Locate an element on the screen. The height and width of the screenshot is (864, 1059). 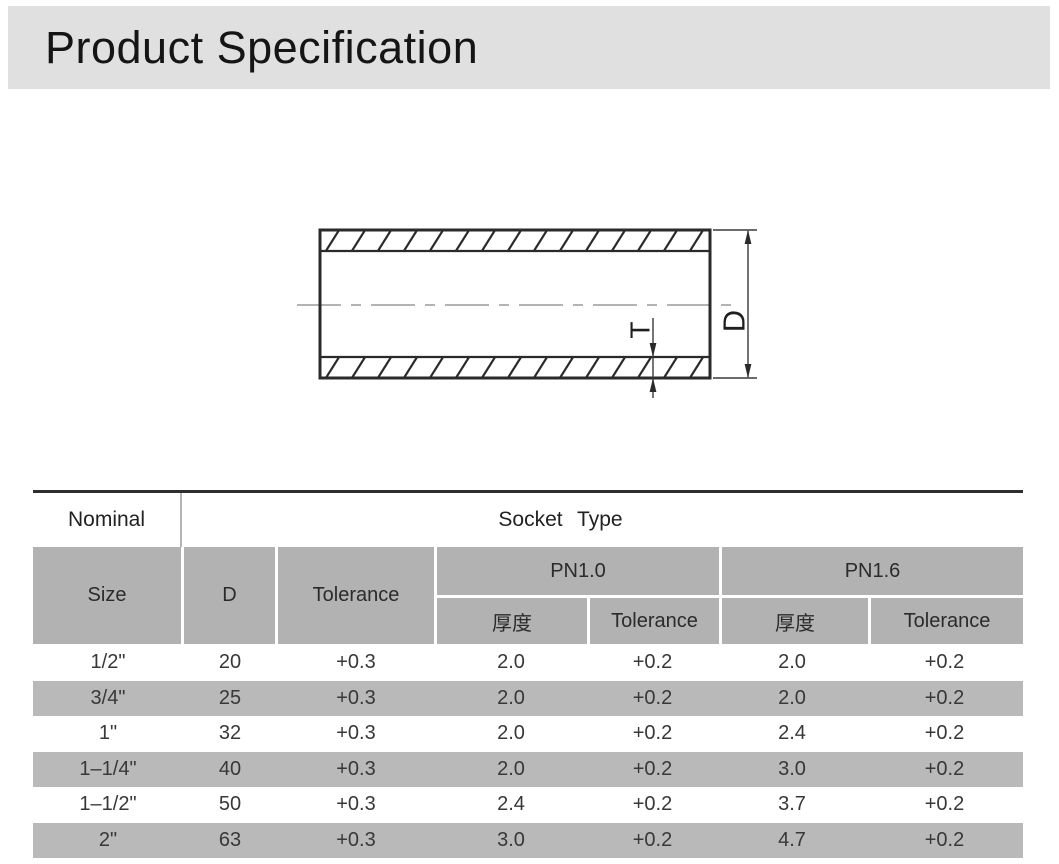
table-row: 3/4" 25 +0.3 2.0 +0.2 2.0 +0.2 is located at coordinates (528, 698).